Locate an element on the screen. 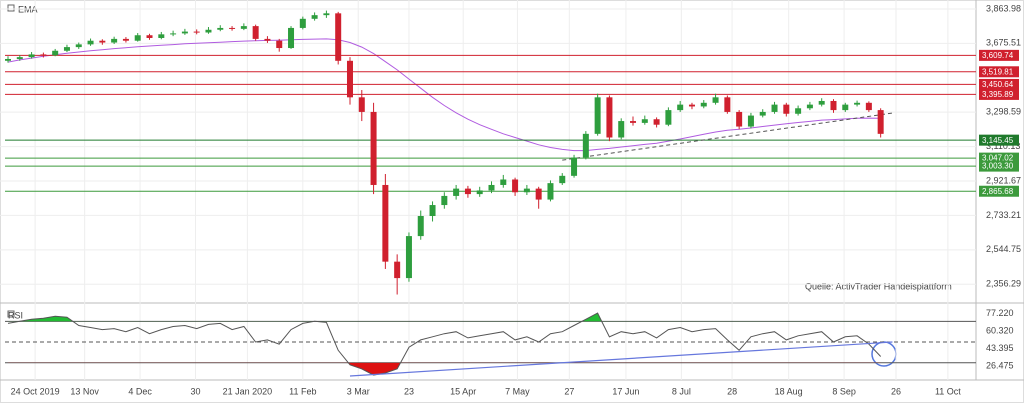 The width and height of the screenshot is (1024, 403). rsi-tick-label: 26.475 is located at coordinates (1000, 366).